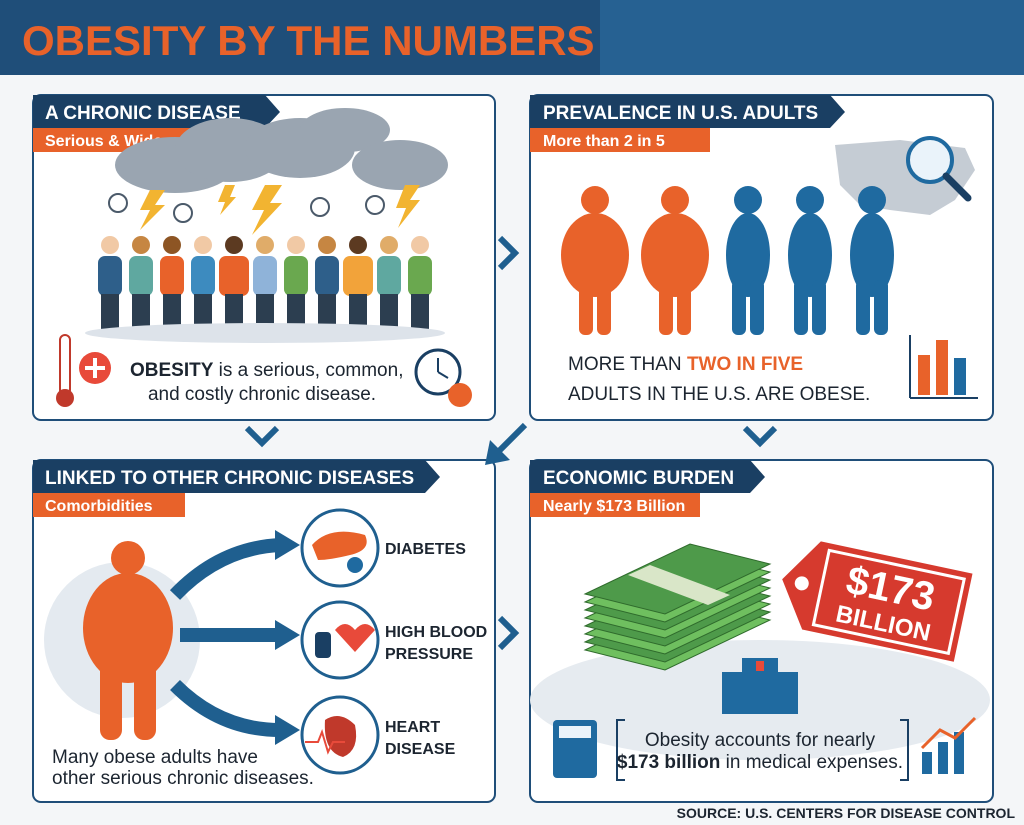  Describe the element at coordinates (719, 394) in the screenshot. I see `panel-text: ADULTS IN THE U.S. ARE OBESE.` at that location.